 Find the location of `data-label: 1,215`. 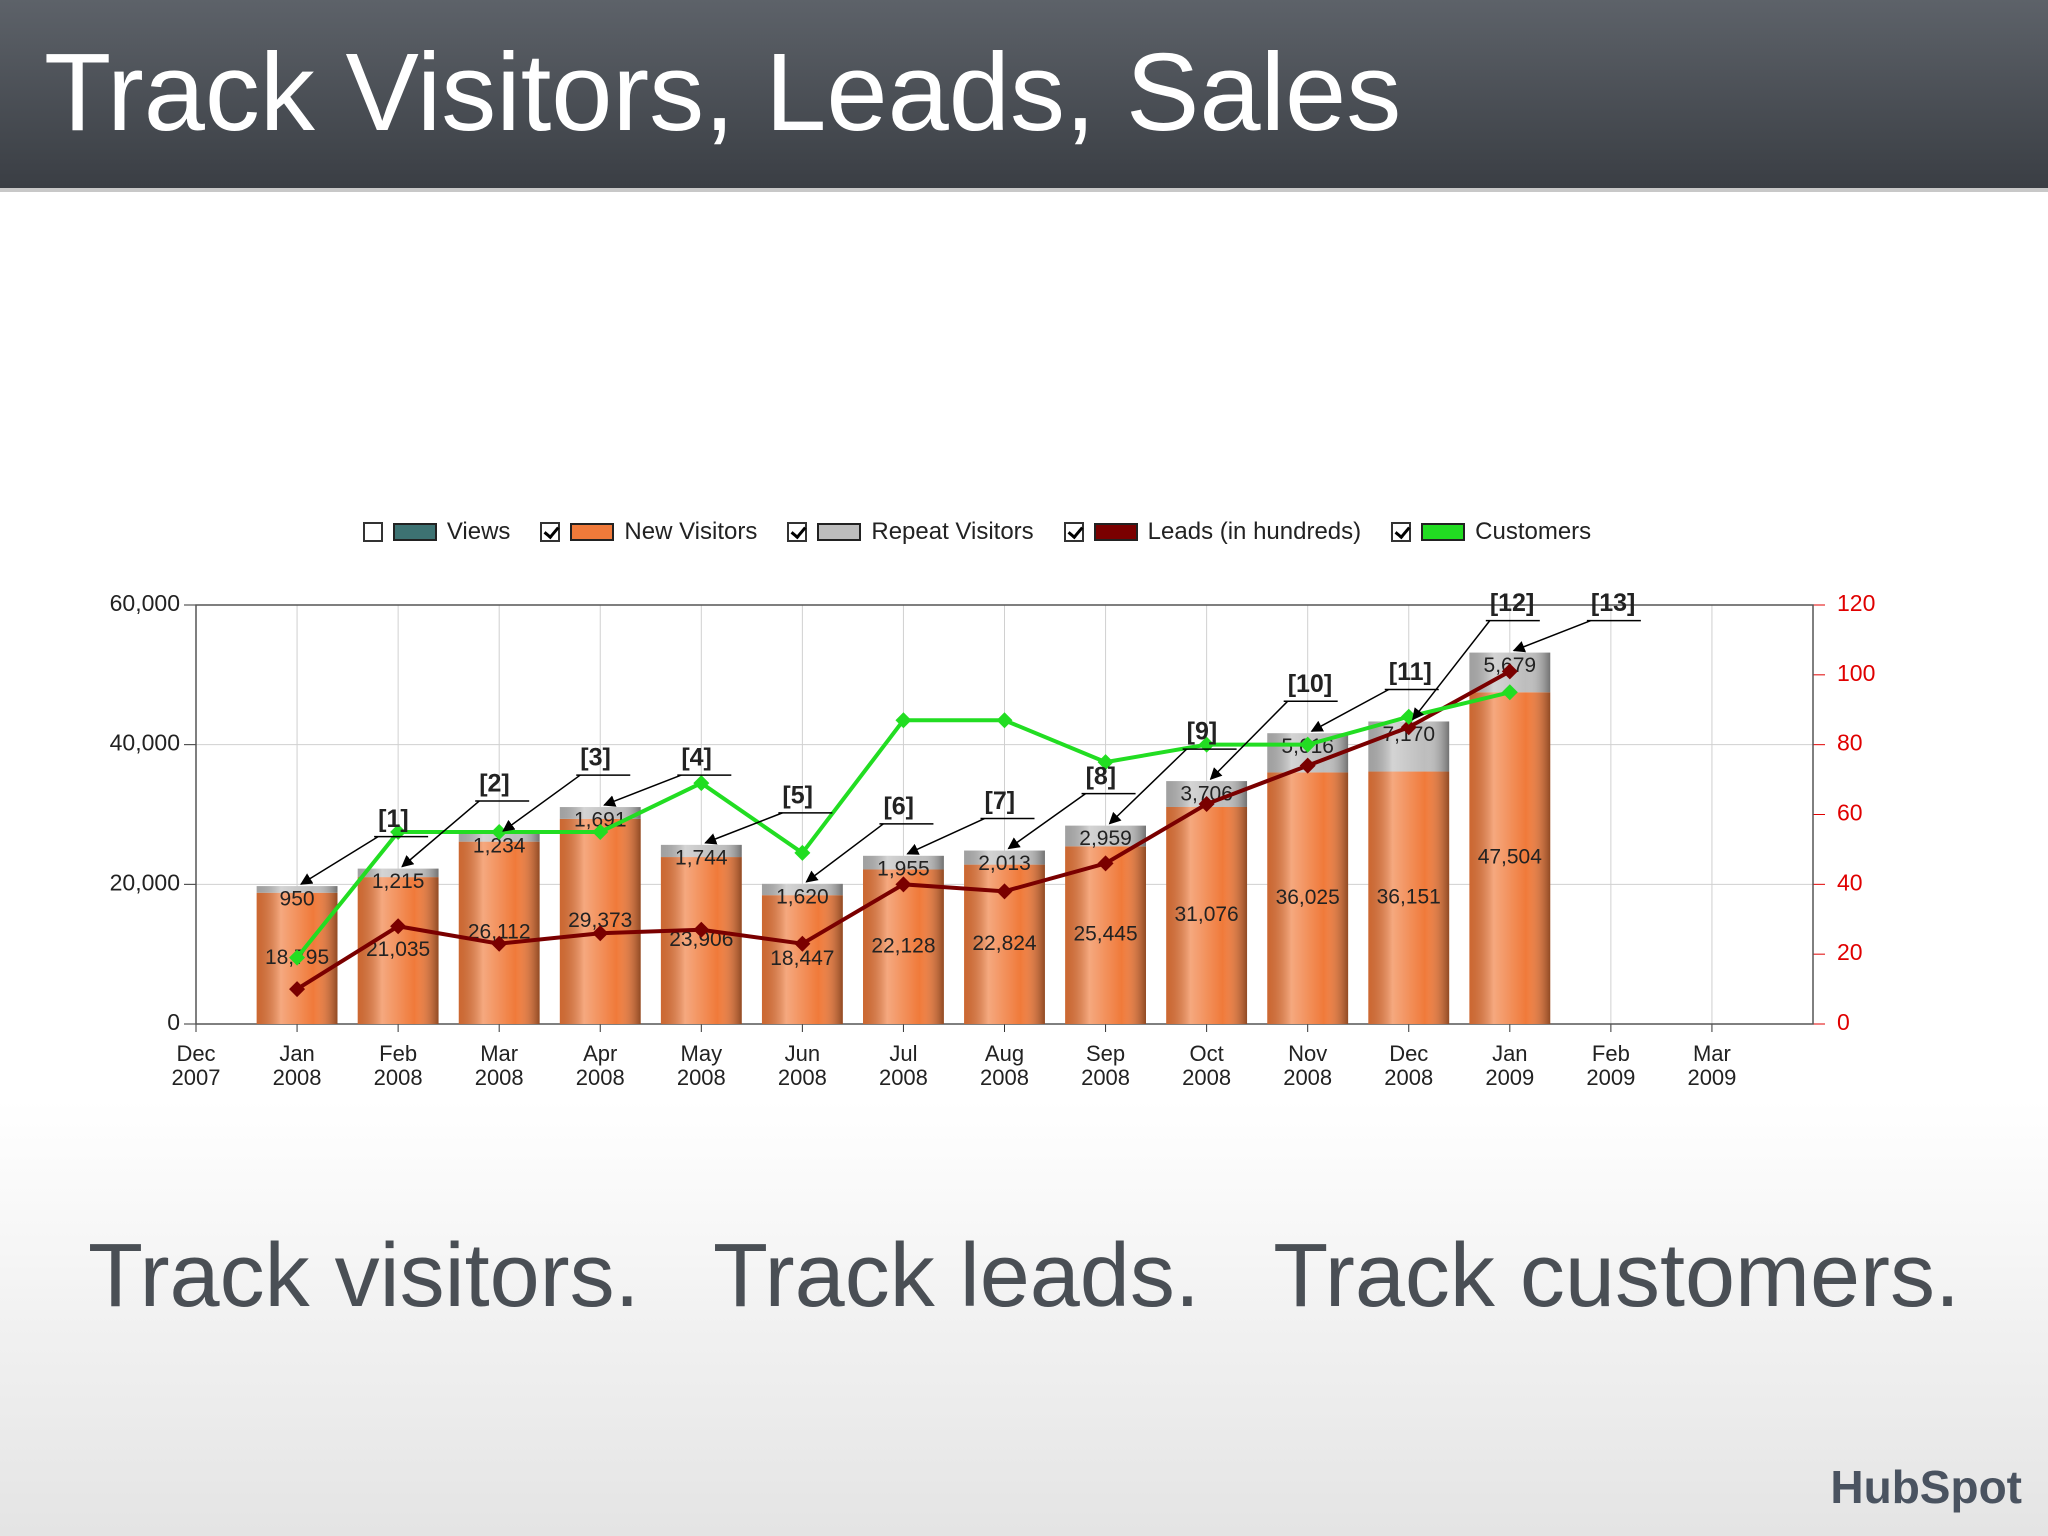

data-label: 1,215 is located at coordinates (398, 881).